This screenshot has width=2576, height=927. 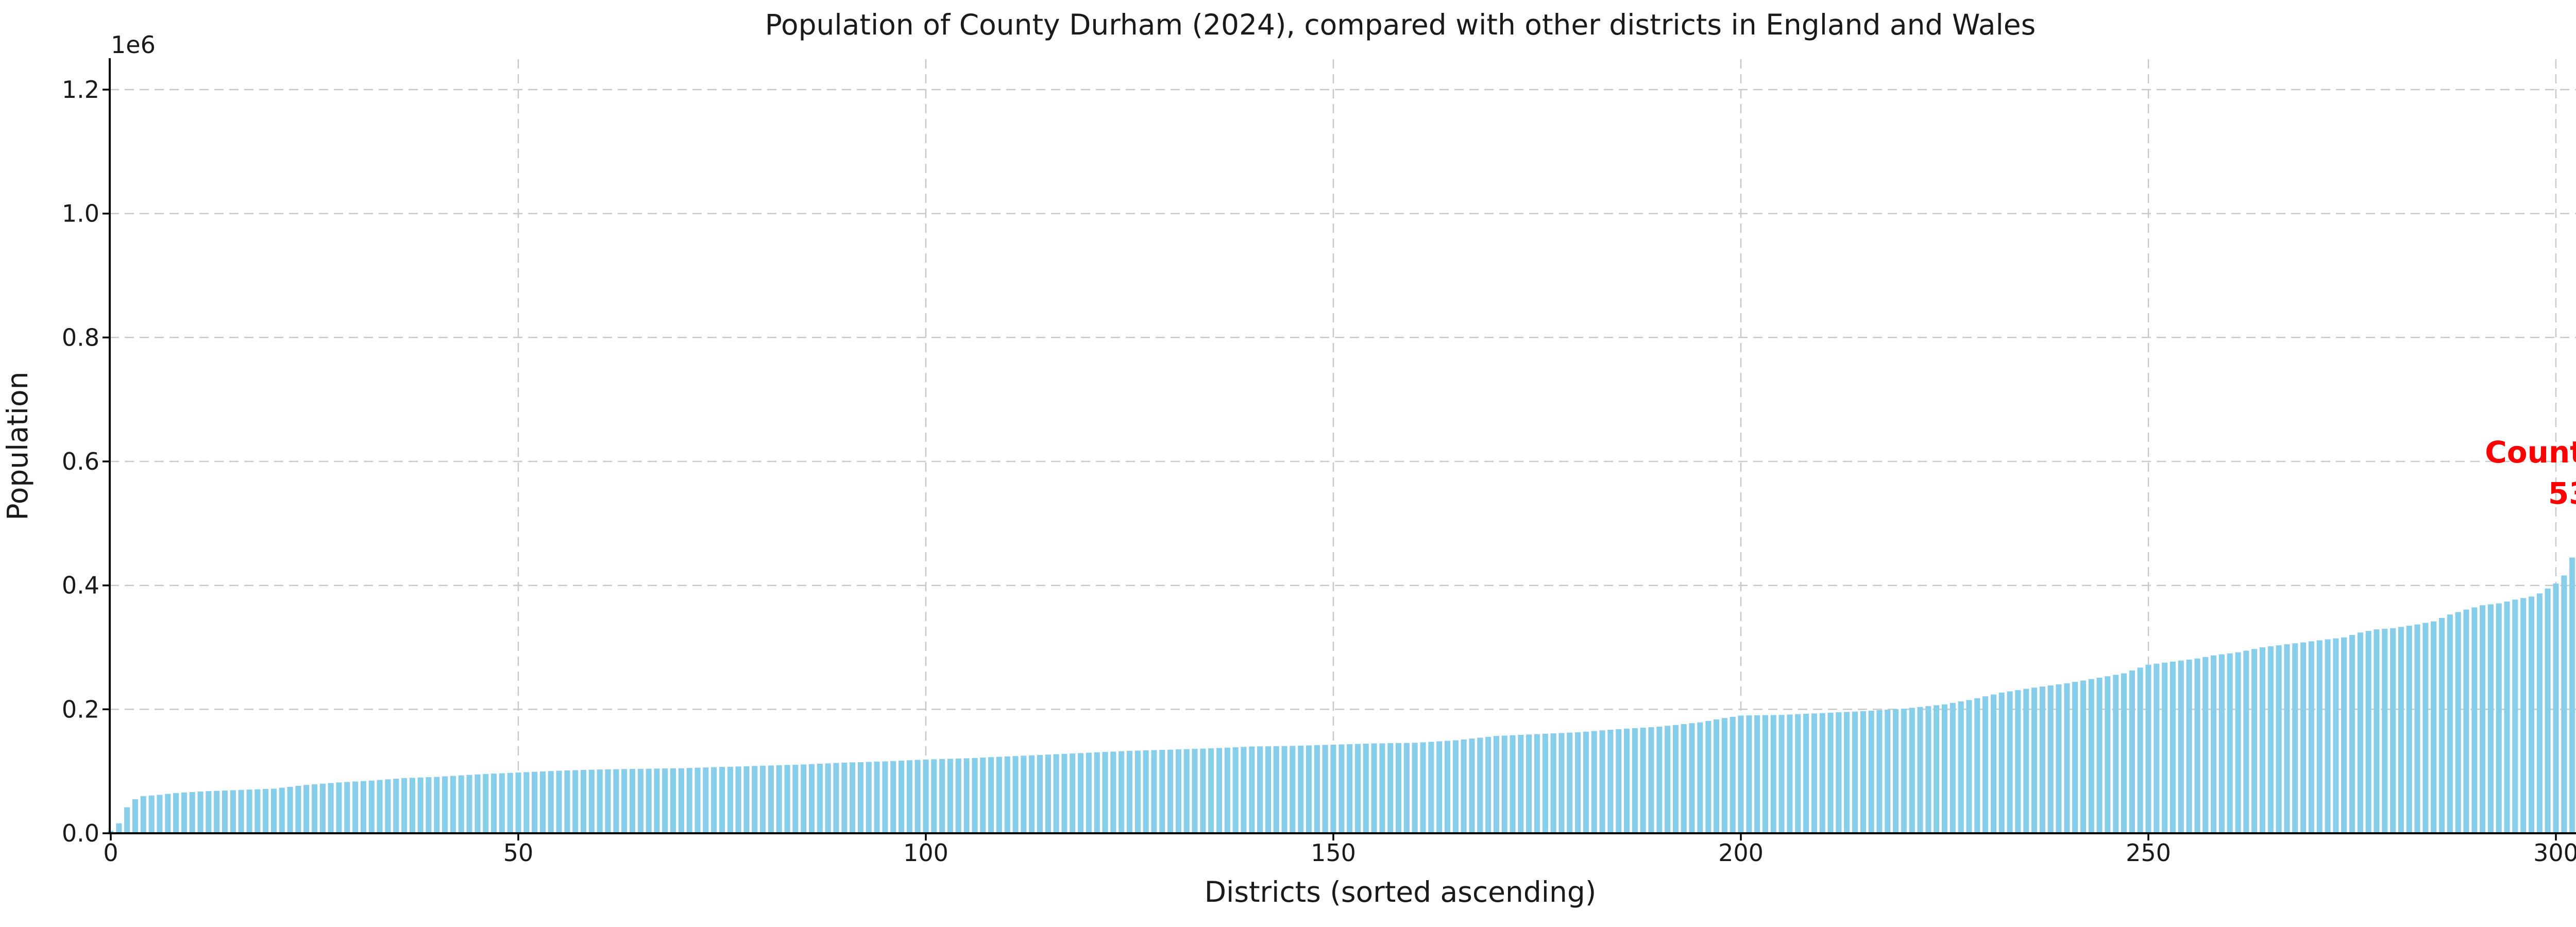 What do you see at coordinates (1333, 853) in the screenshot?
I see `x-tick-label: 150` at bounding box center [1333, 853].